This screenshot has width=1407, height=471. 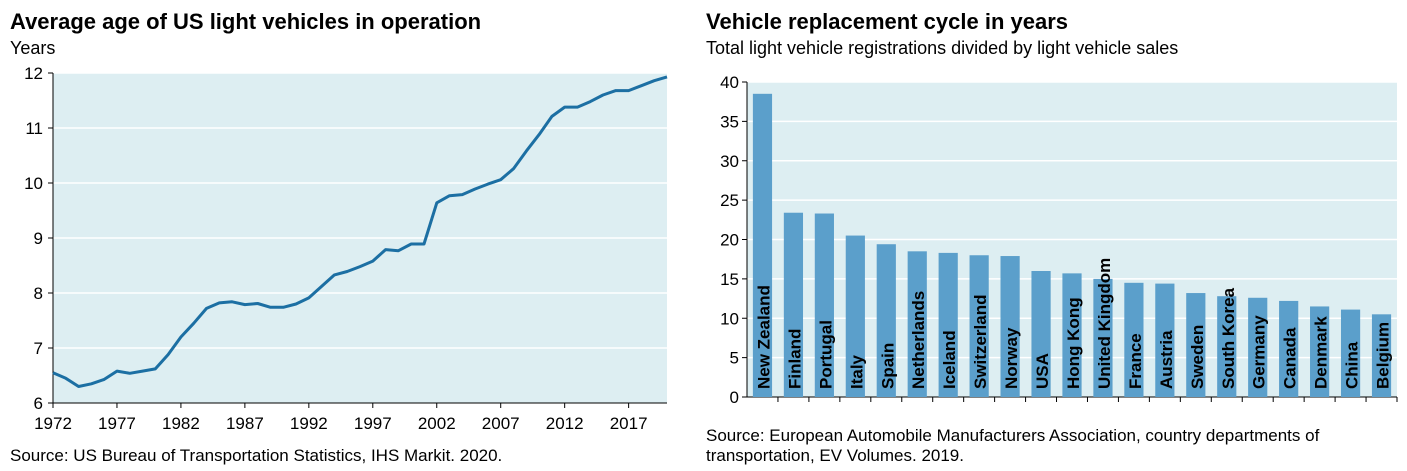 What do you see at coordinates (437, 423) in the screenshot?
I see `x-tick-label: 2002` at bounding box center [437, 423].